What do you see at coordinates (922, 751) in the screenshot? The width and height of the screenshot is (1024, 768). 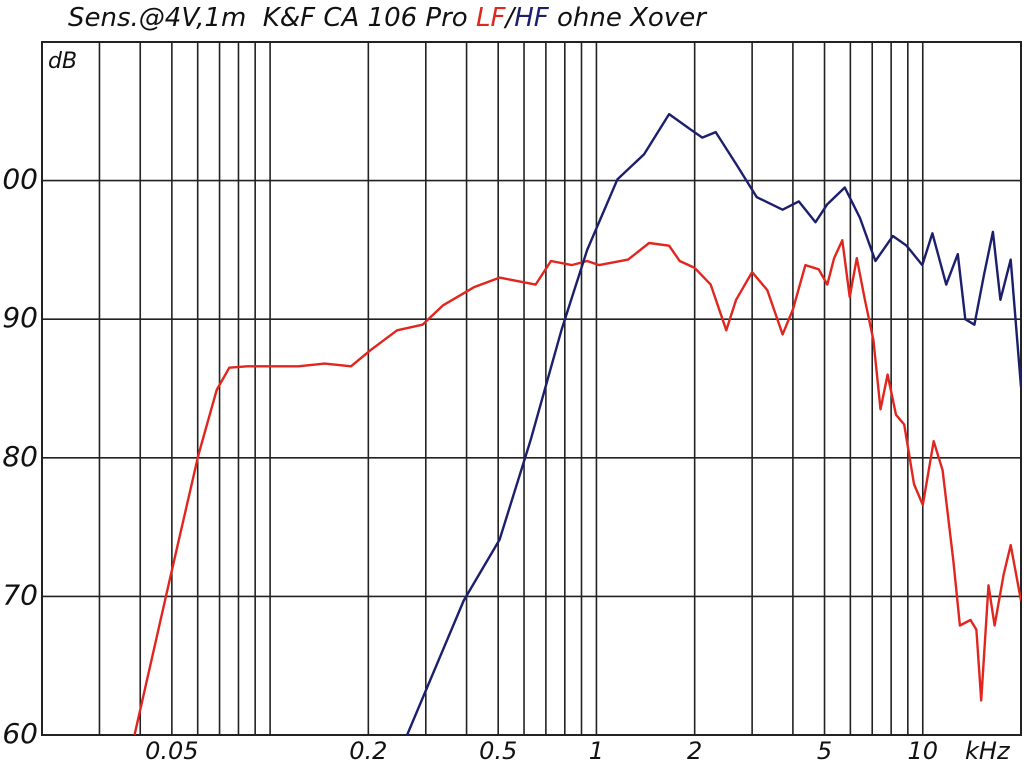 I see `x-tick-label: 10` at bounding box center [922, 751].